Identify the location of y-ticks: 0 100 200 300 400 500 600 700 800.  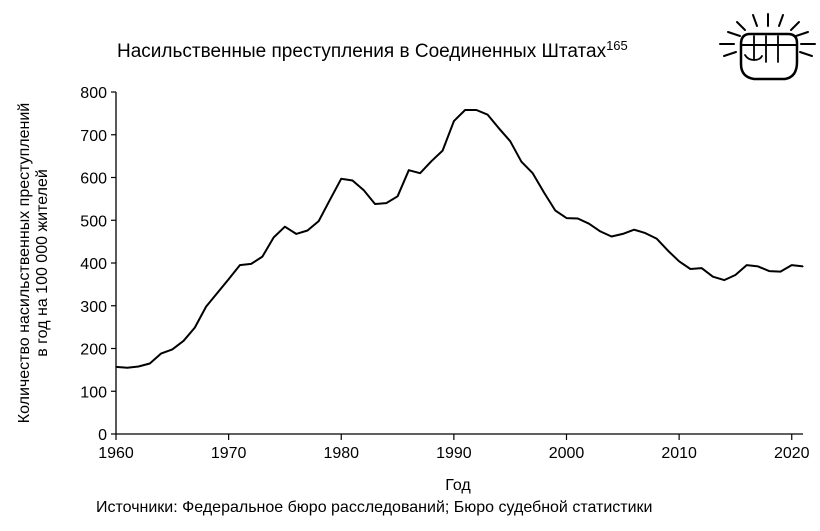
(98, 264).